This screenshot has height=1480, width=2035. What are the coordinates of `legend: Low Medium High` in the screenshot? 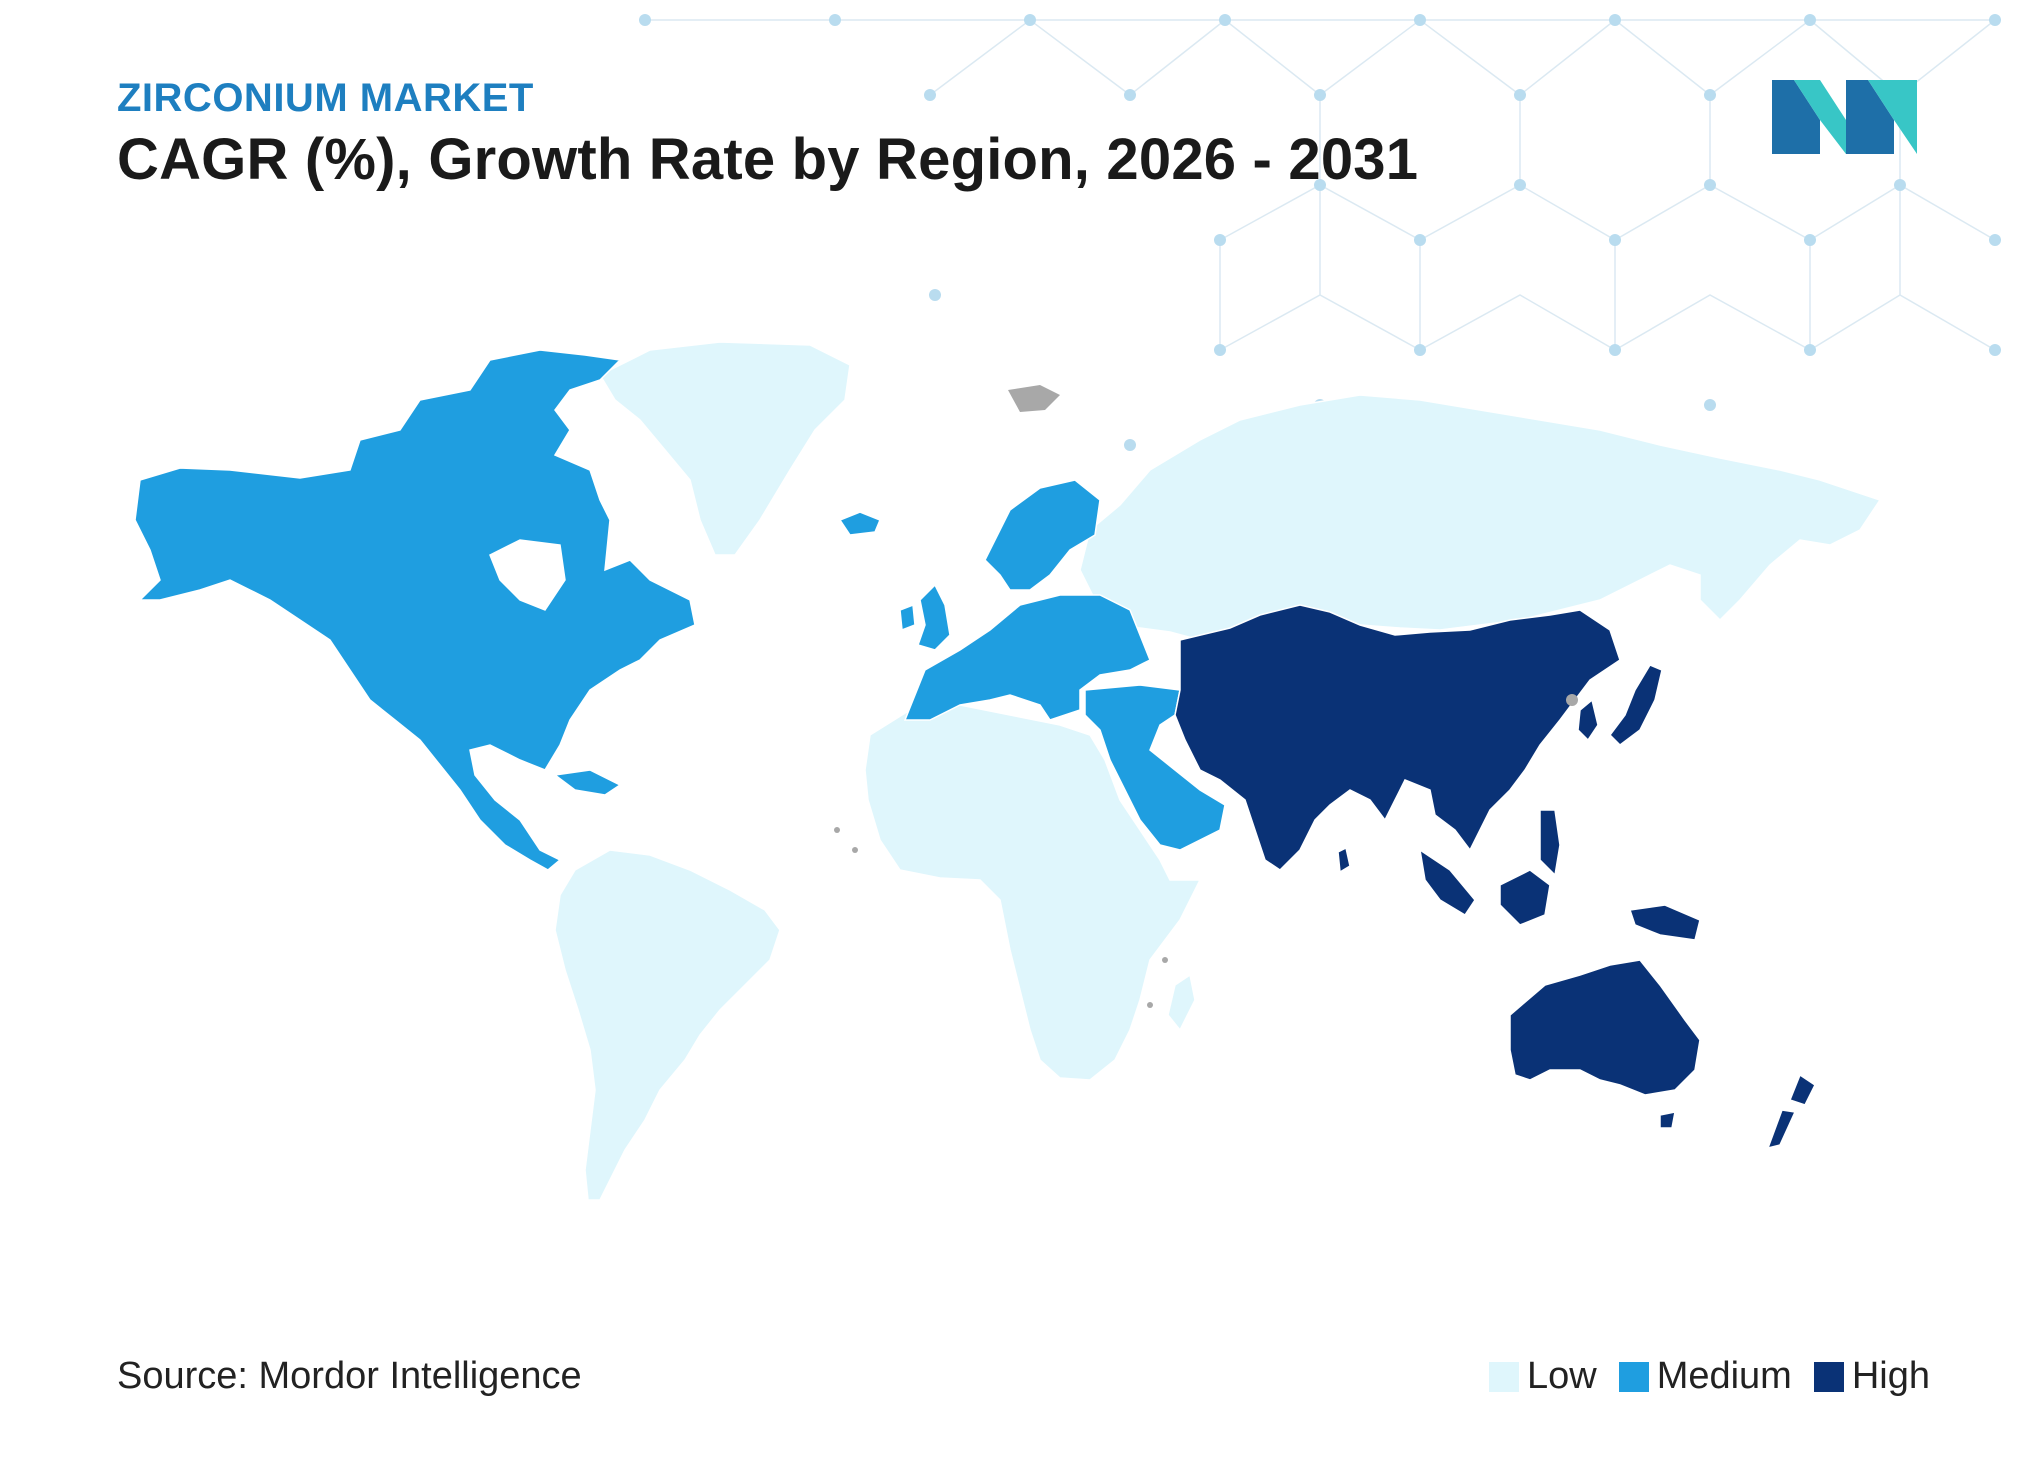 It's located at (1698, 1376).